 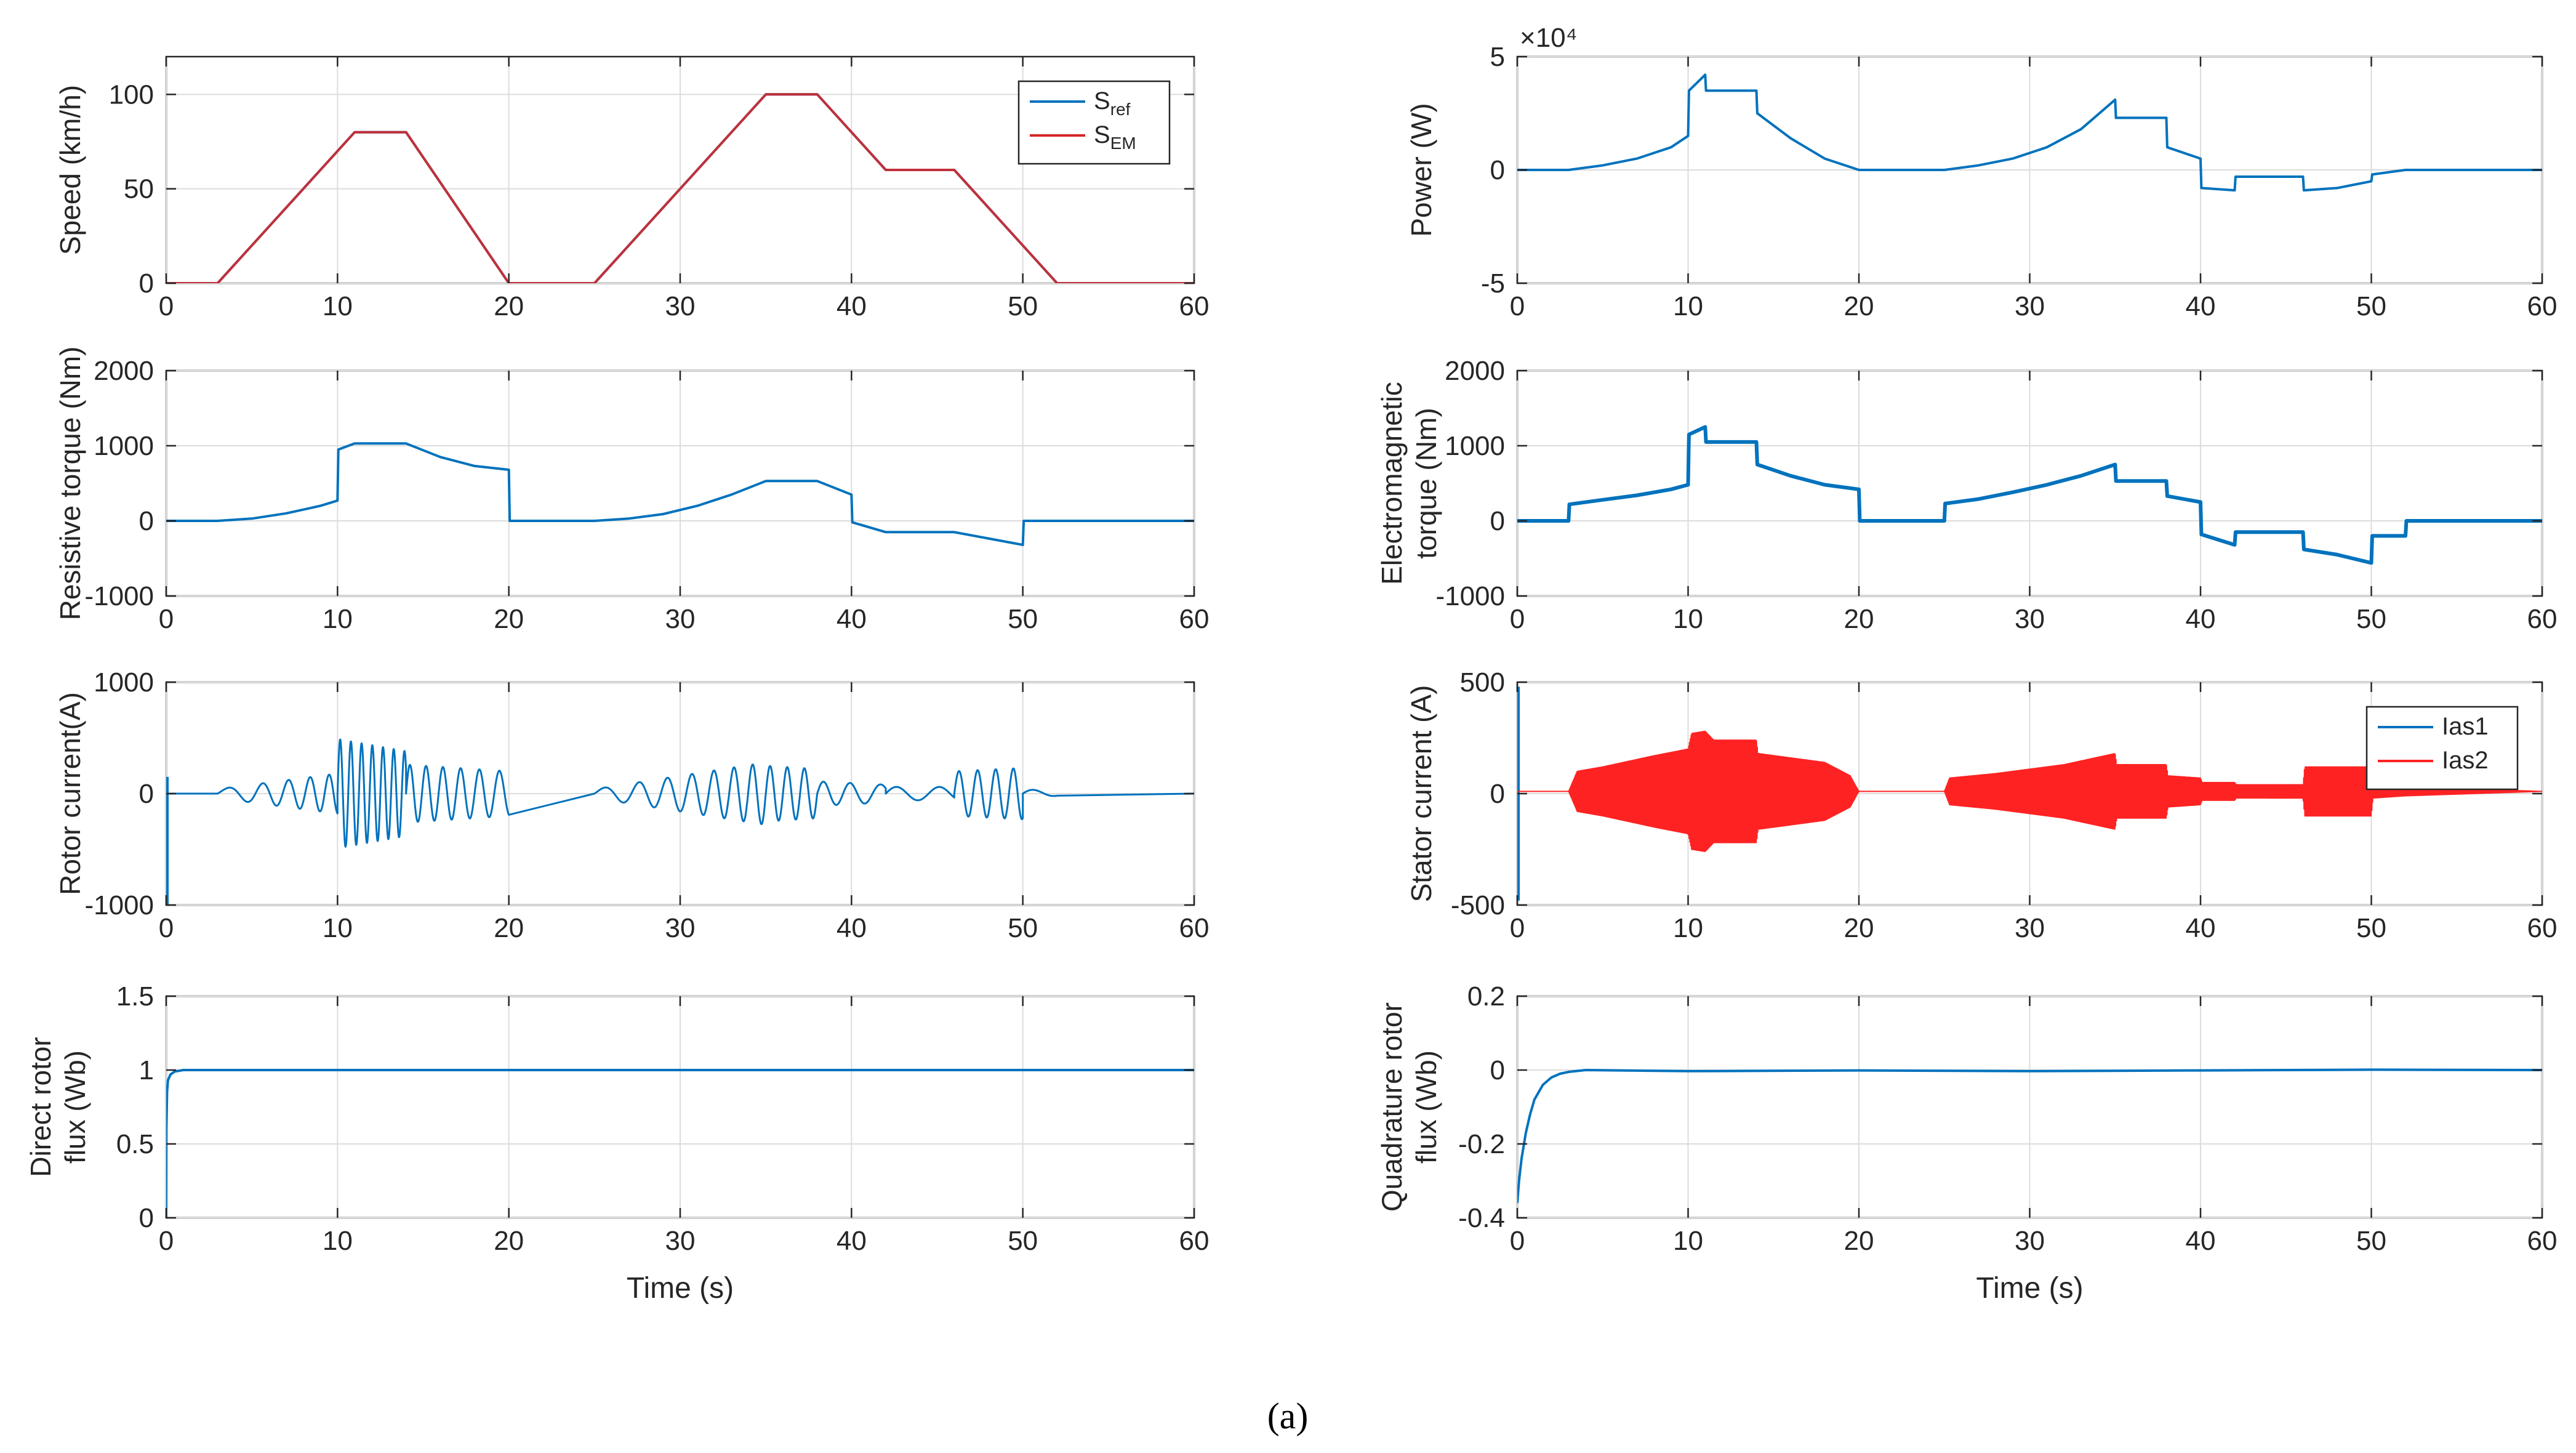 What do you see at coordinates (680, 494) in the screenshot?
I see `series-resistive-torque` at bounding box center [680, 494].